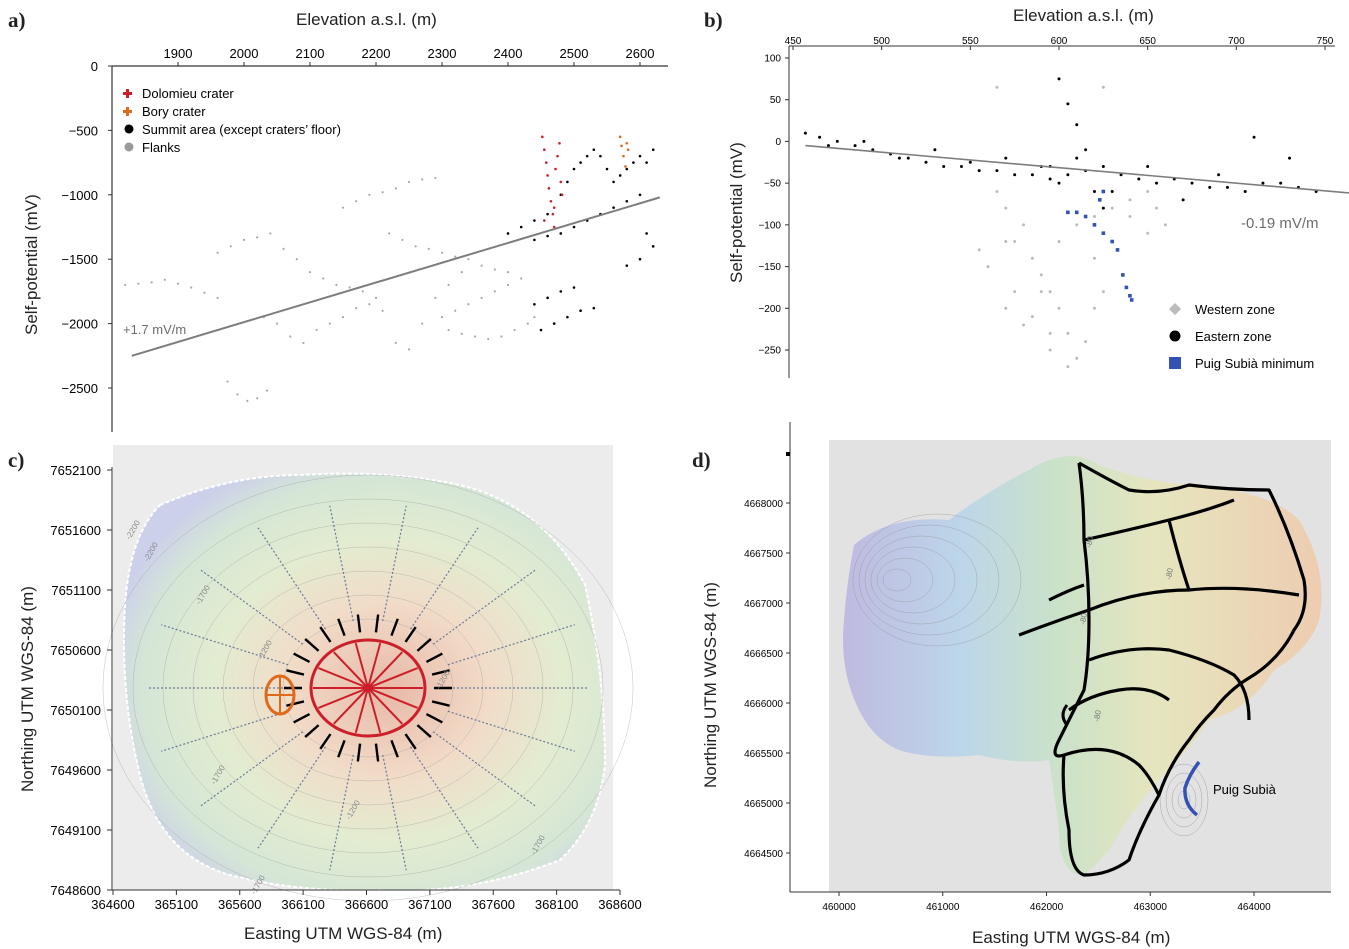 This screenshot has height=949, width=1349. What do you see at coordinates (769, 225) in the screenshot?
I see `panel-b-y-tick-label: −100` at bounding box center [769, 225].